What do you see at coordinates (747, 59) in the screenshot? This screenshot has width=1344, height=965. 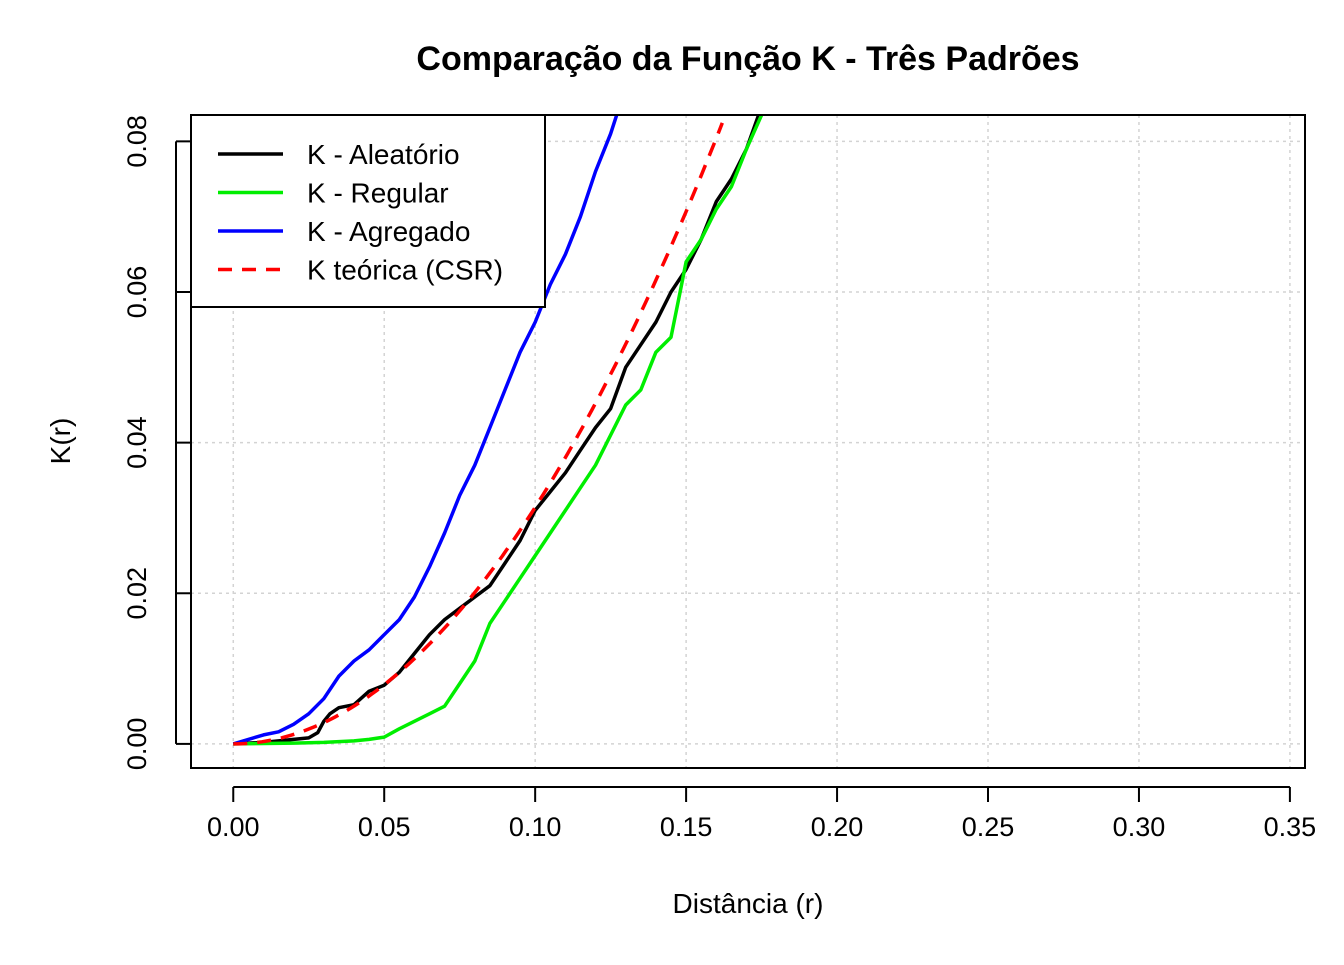 I see `chart-title: Comparação da Função K - Três Padrões` at bounding box center [747, 59].